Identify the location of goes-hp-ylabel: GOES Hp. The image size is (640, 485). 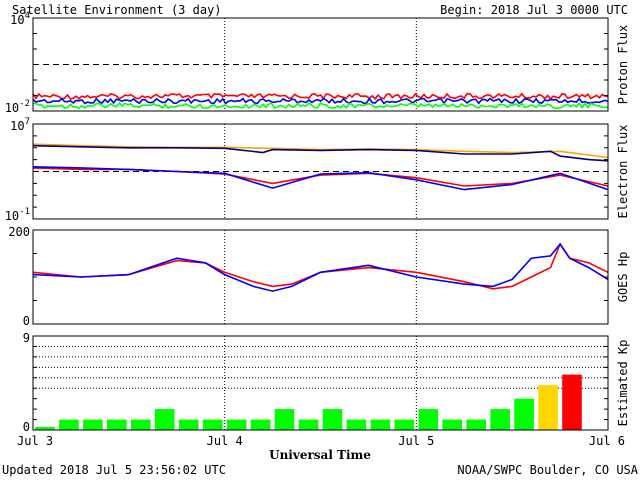
(623, 277).